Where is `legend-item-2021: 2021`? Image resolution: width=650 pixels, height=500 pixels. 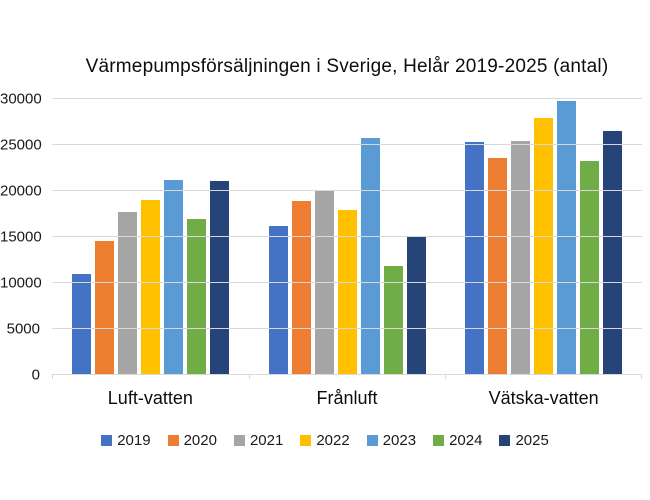
legend-item-2021: 2021 is located at coordinates (258, 440).